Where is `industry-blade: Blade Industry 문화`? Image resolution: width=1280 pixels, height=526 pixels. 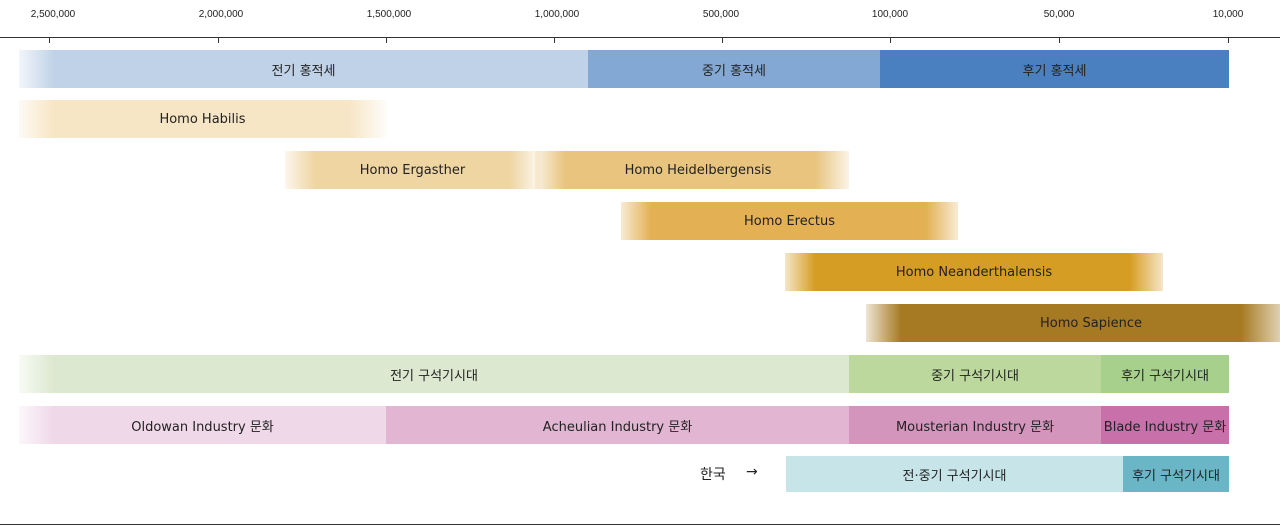
industry-blade: Blade Industry 문화 is located at coordinates (1165, 425).